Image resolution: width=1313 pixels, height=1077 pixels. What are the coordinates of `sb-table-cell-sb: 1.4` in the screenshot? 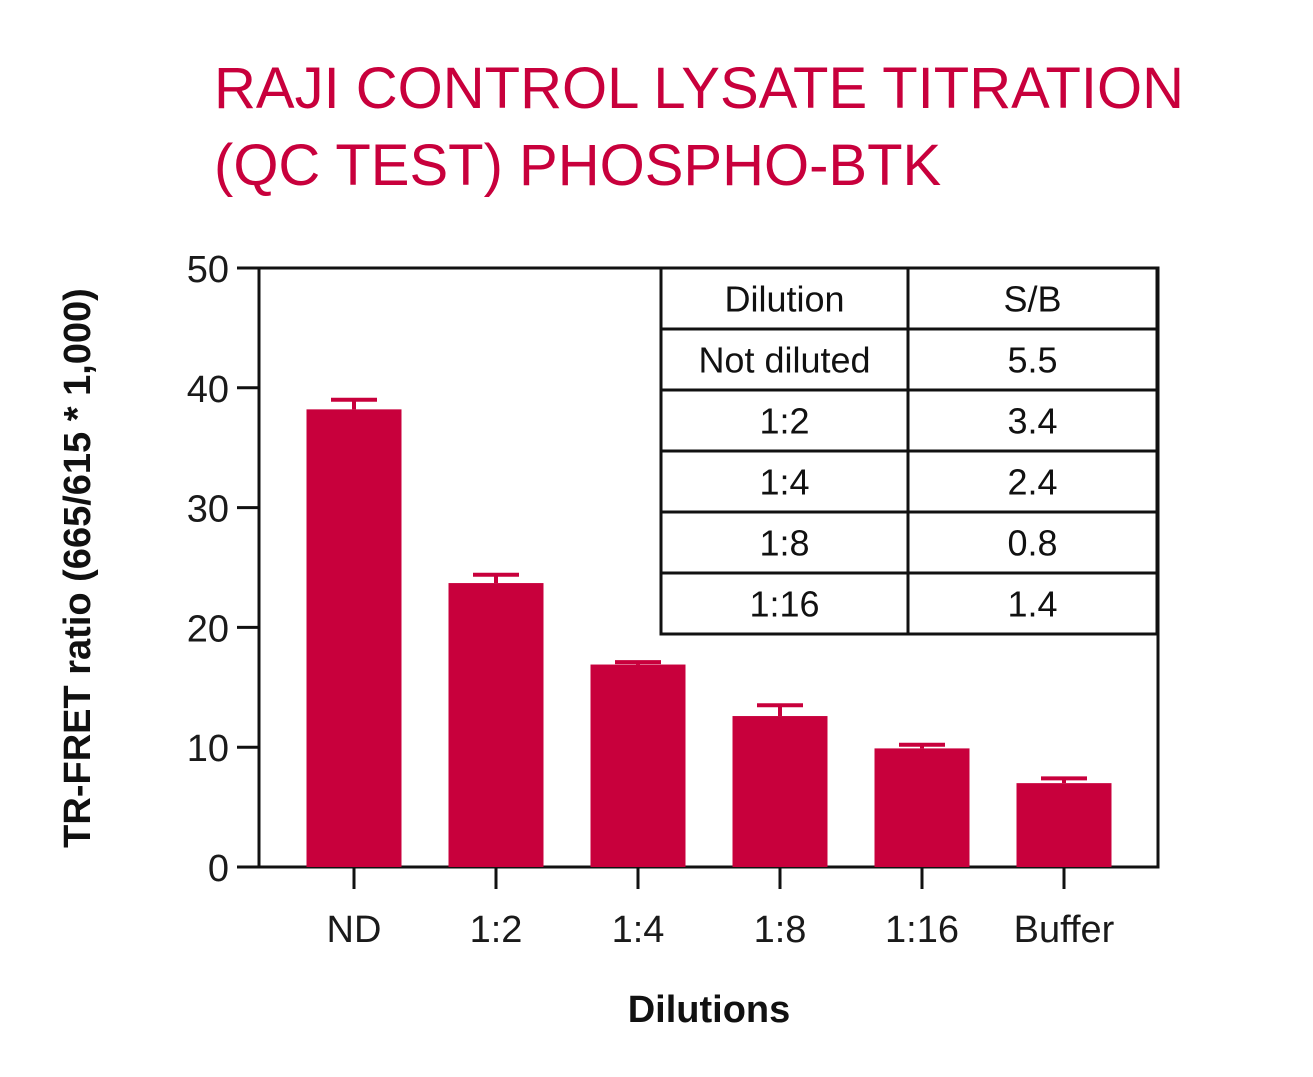 It's located at (1032, 604).